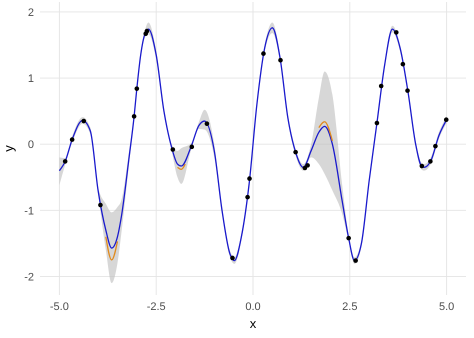 Image resolution: width=474 pixels, height=338 pixels. I want to click on y-tick-label: -1, so click(29, 211).